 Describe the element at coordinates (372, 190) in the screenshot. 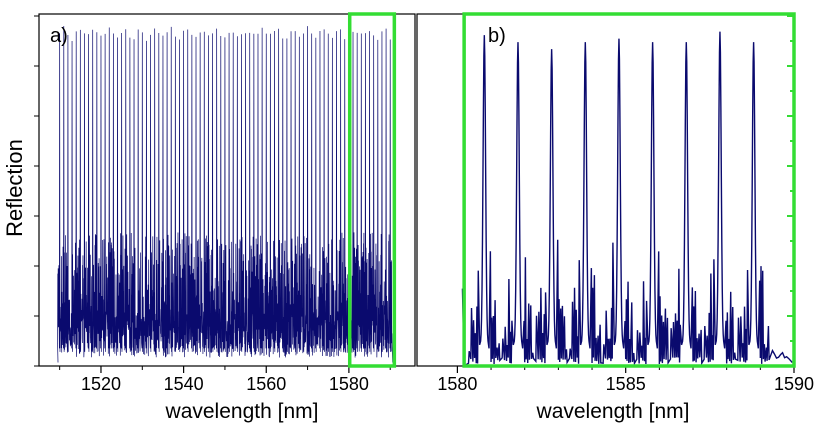

I see `panel-a-highlight-box` at that location.